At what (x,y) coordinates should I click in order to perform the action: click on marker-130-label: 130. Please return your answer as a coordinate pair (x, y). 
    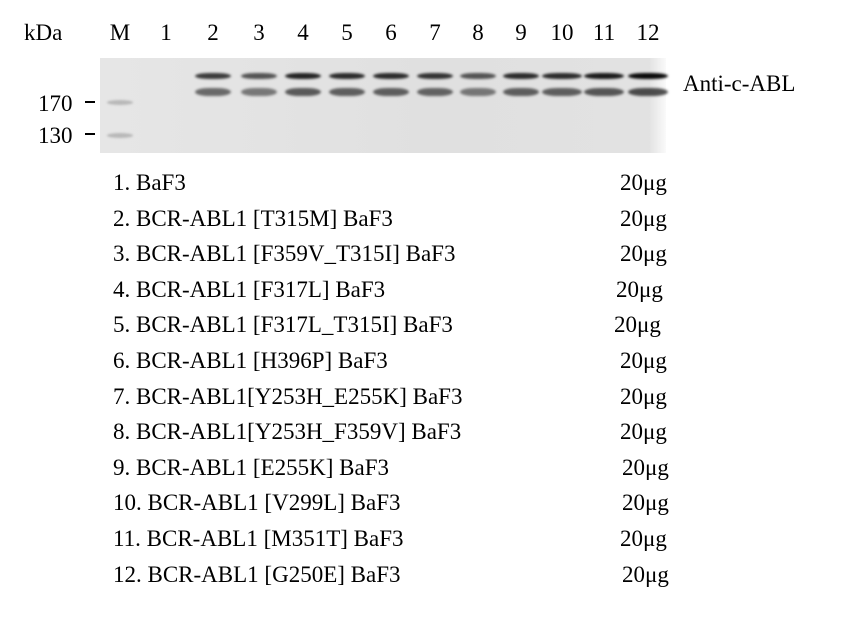
    Looking at the image, I should click on (55, 135).